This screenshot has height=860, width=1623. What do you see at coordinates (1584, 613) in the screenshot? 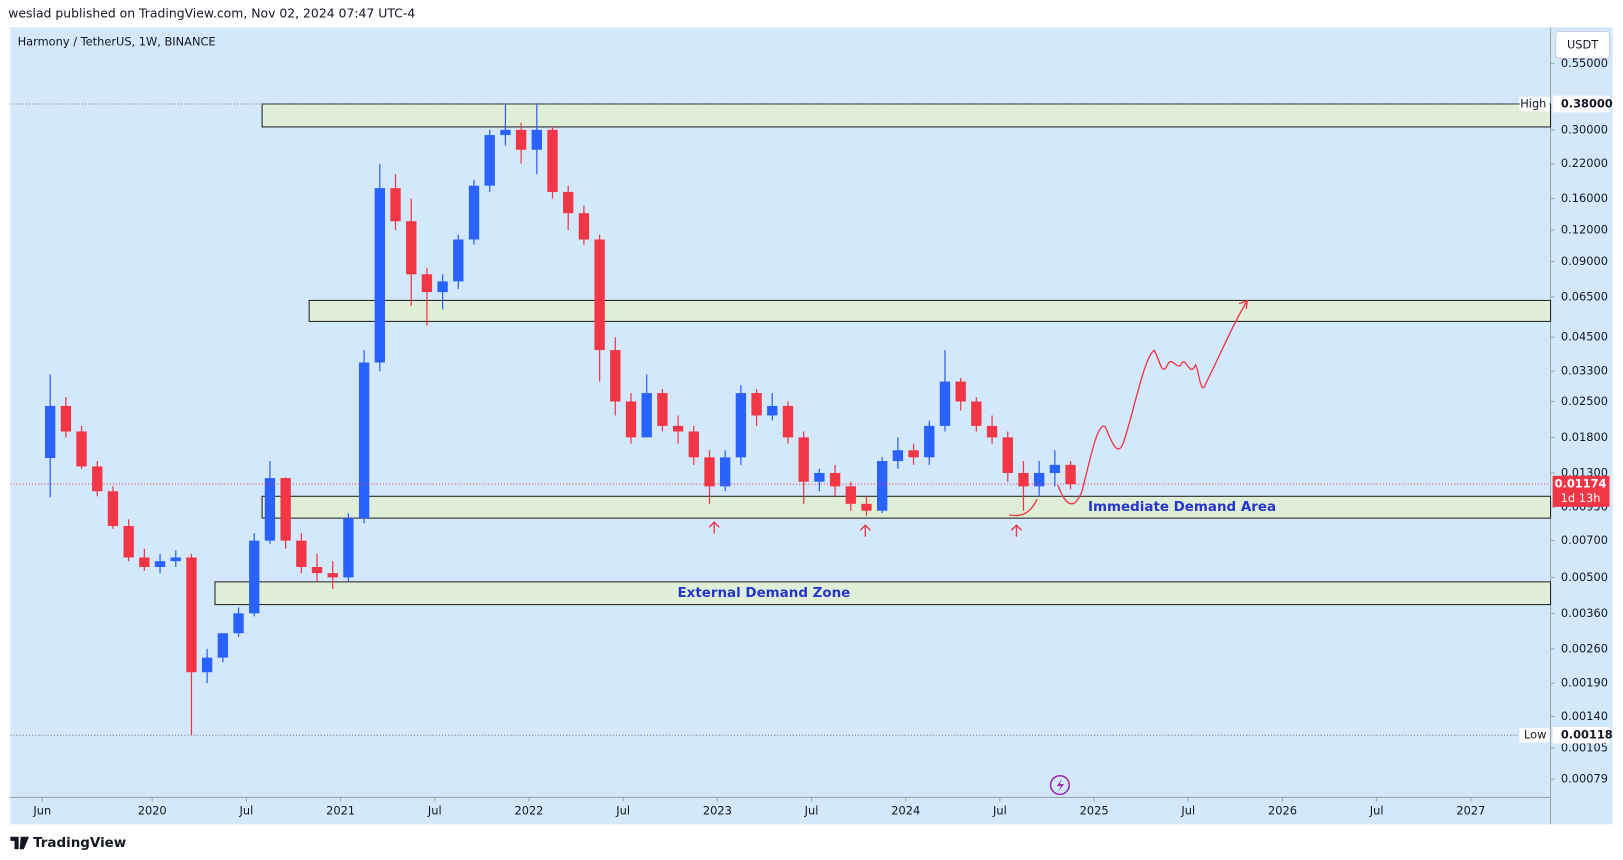
I see `y-tick-label: 0.00360` at bounding box center [1584, 613].